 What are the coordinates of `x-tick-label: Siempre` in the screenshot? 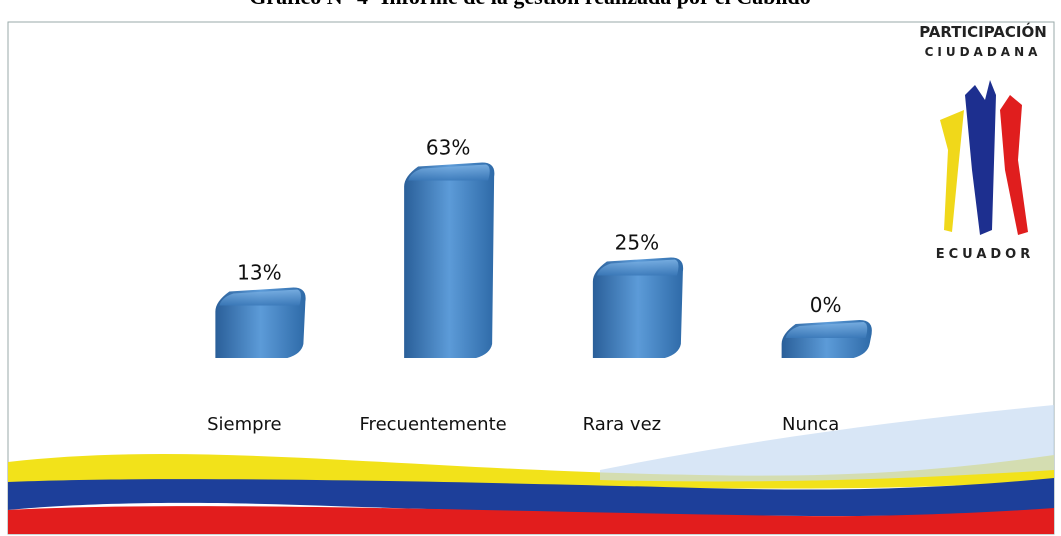 It's located at (244, 424).